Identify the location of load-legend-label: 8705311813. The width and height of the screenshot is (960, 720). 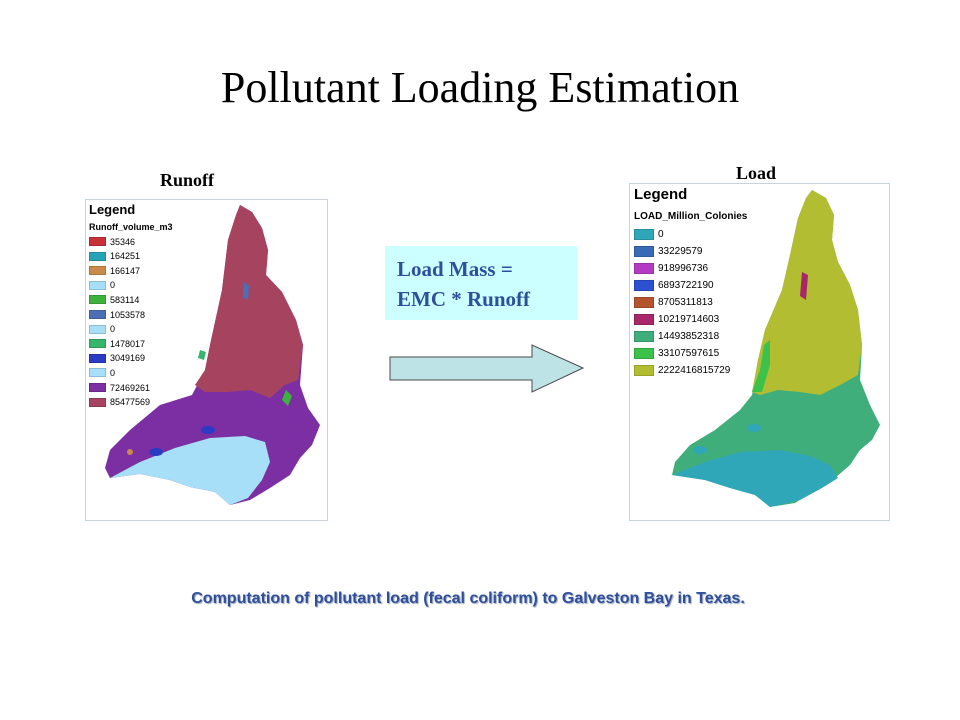
(685, 302).